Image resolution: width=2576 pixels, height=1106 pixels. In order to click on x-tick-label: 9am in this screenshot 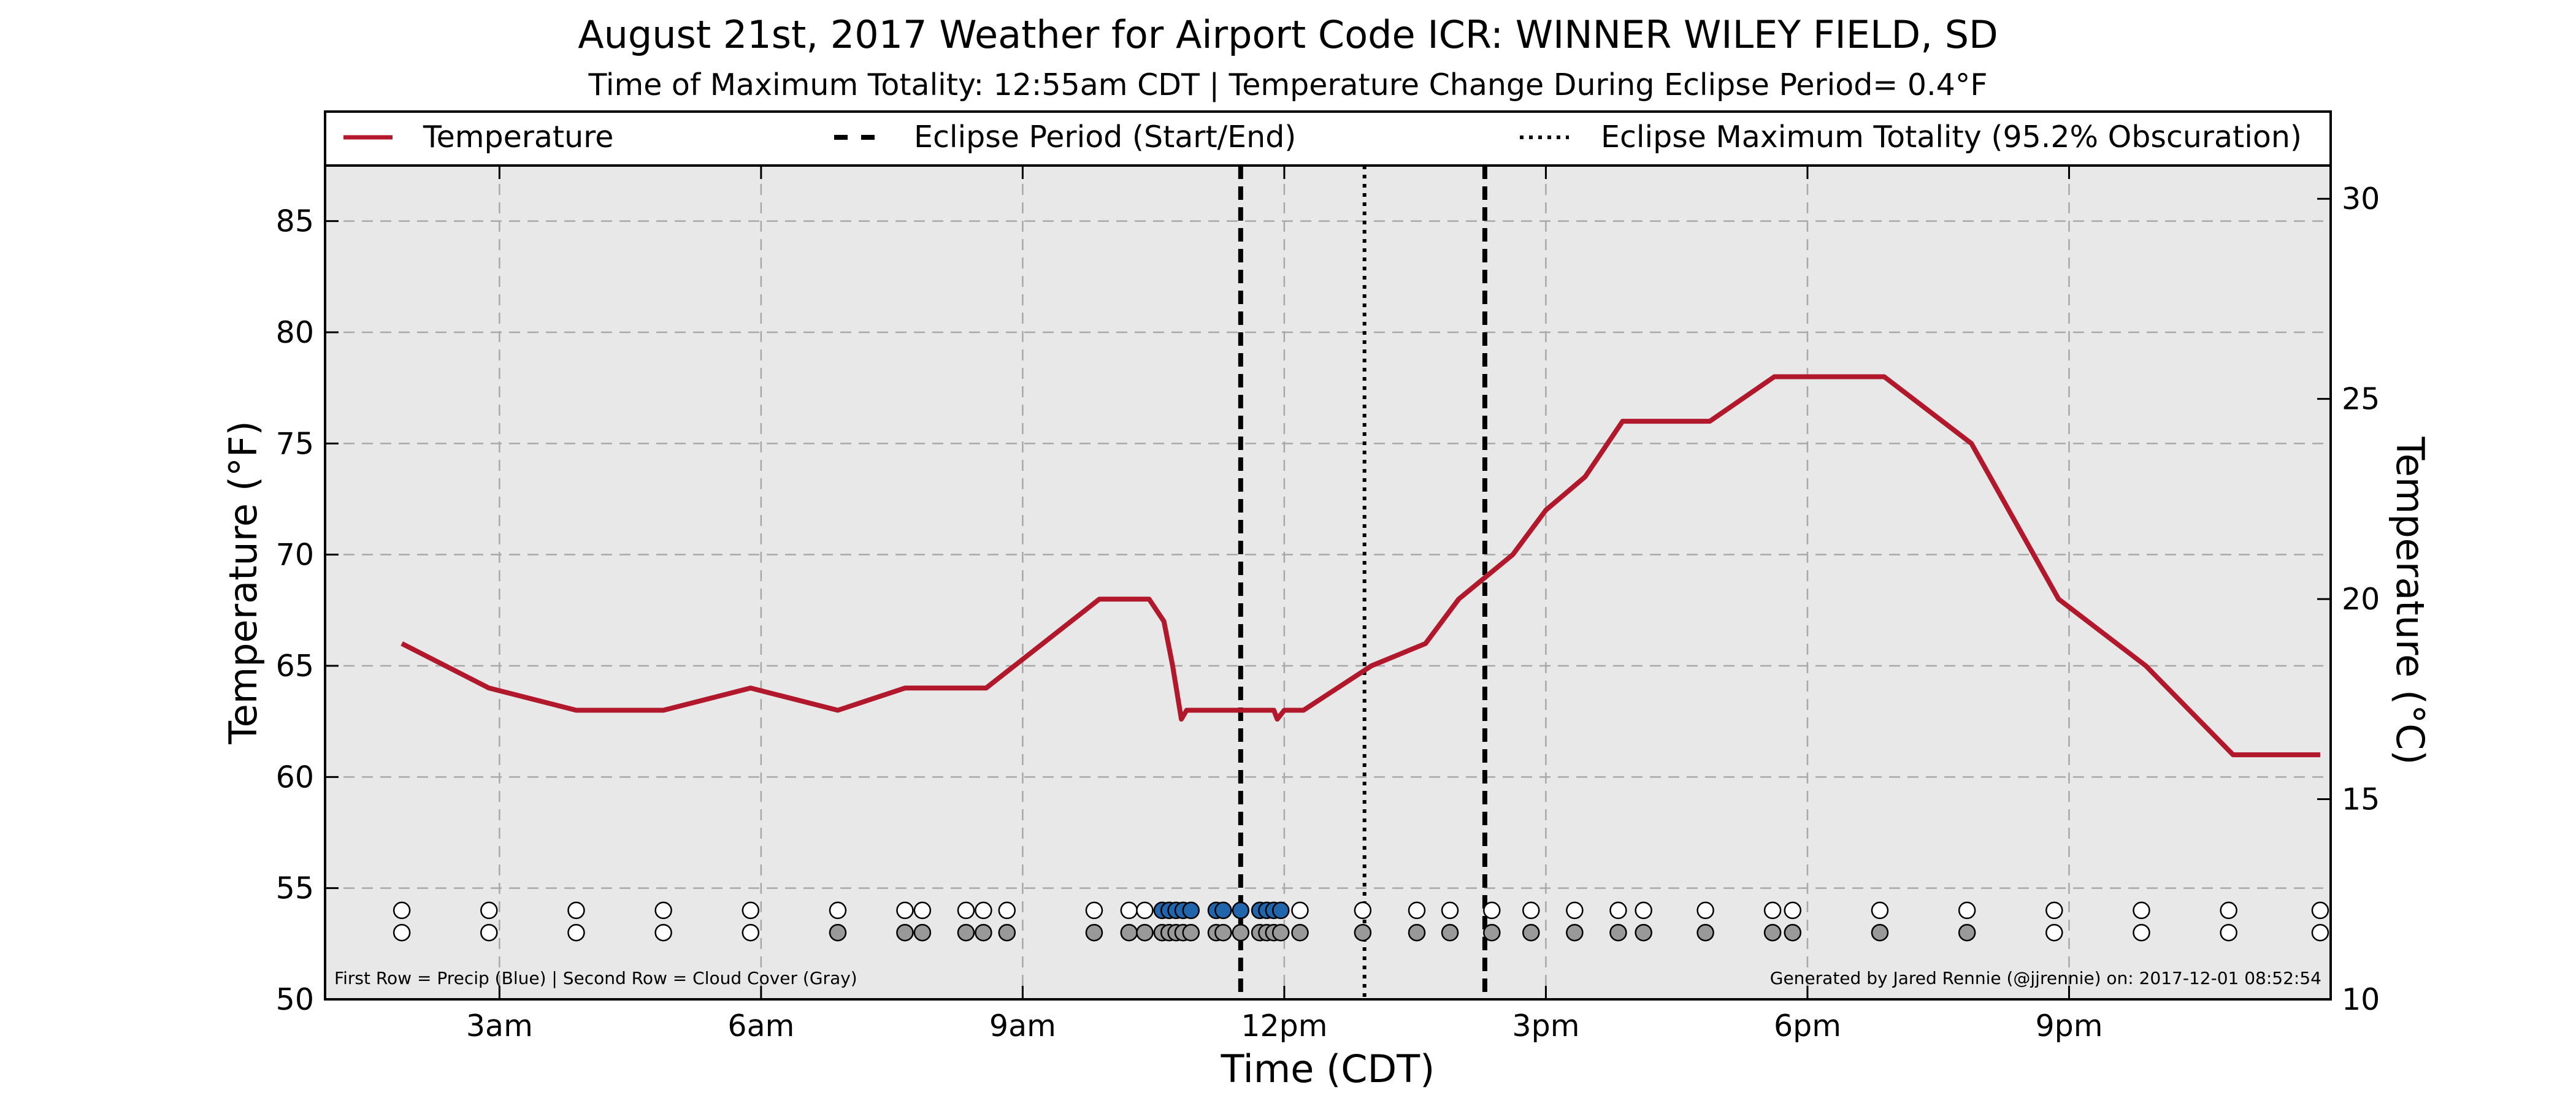, I will do `click(1022, 1026)`.